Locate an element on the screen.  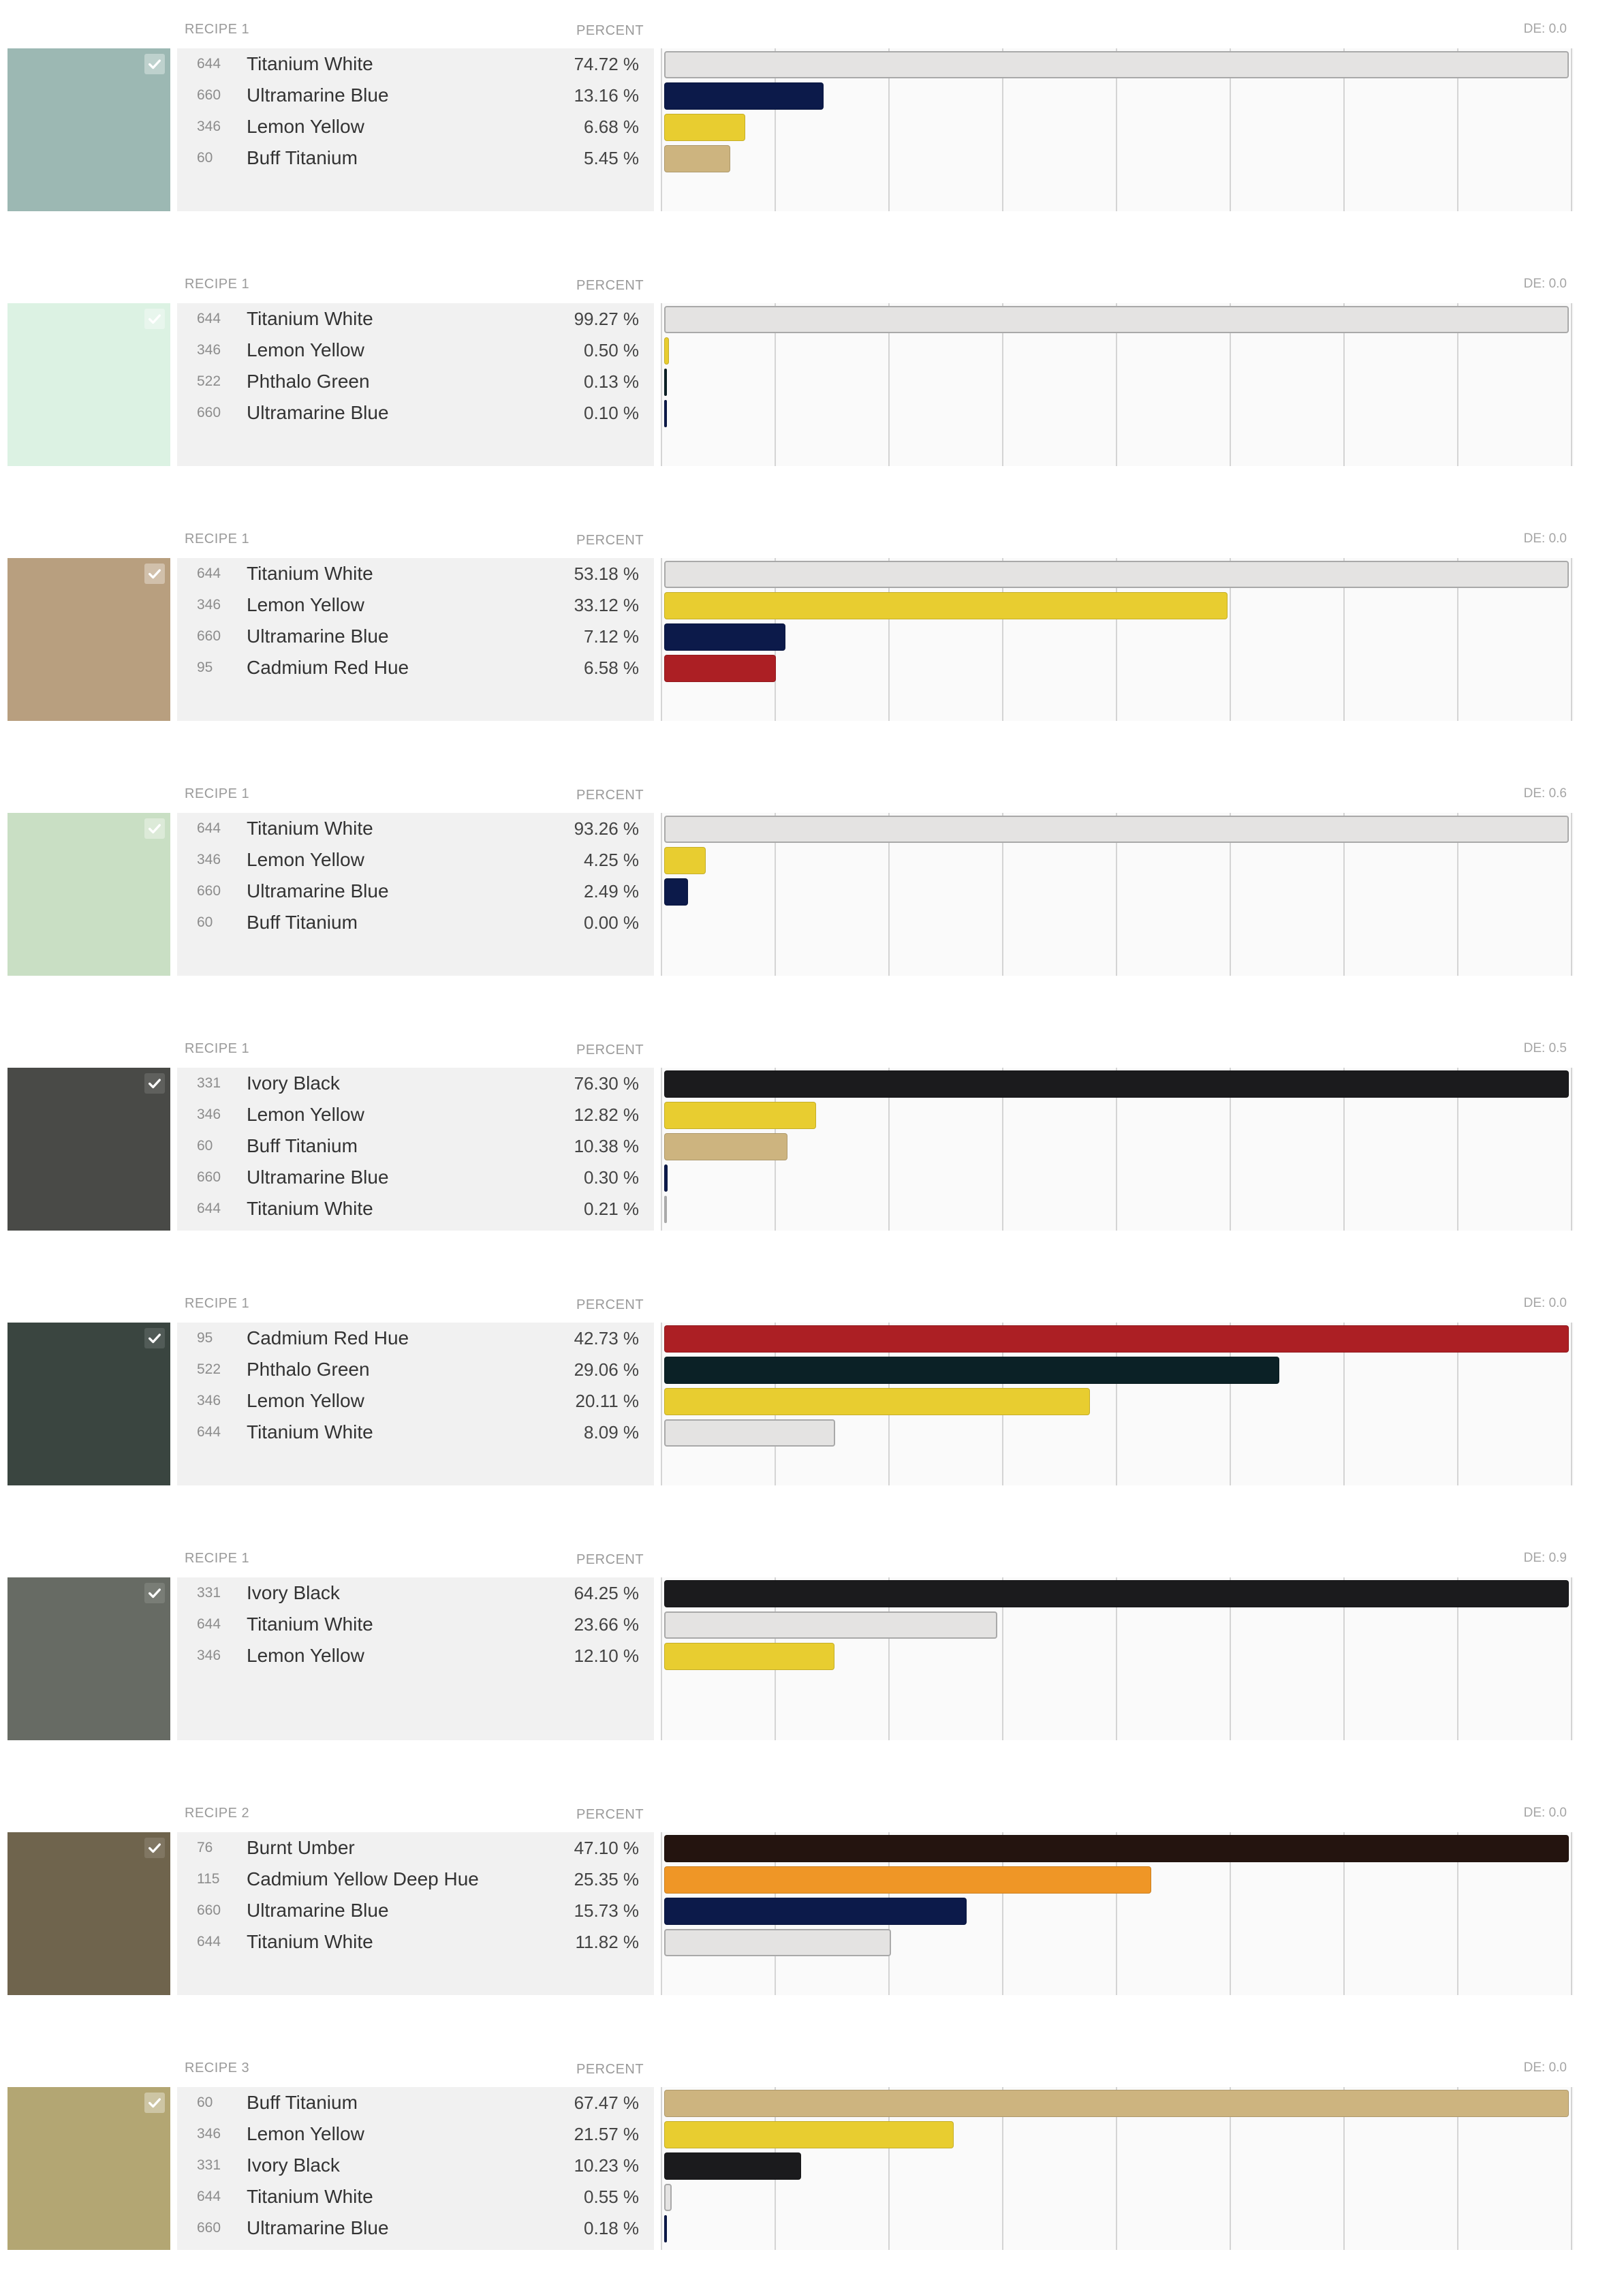
delta-e-value: DE: 0.0 is located at coordinates (1545, 2067).